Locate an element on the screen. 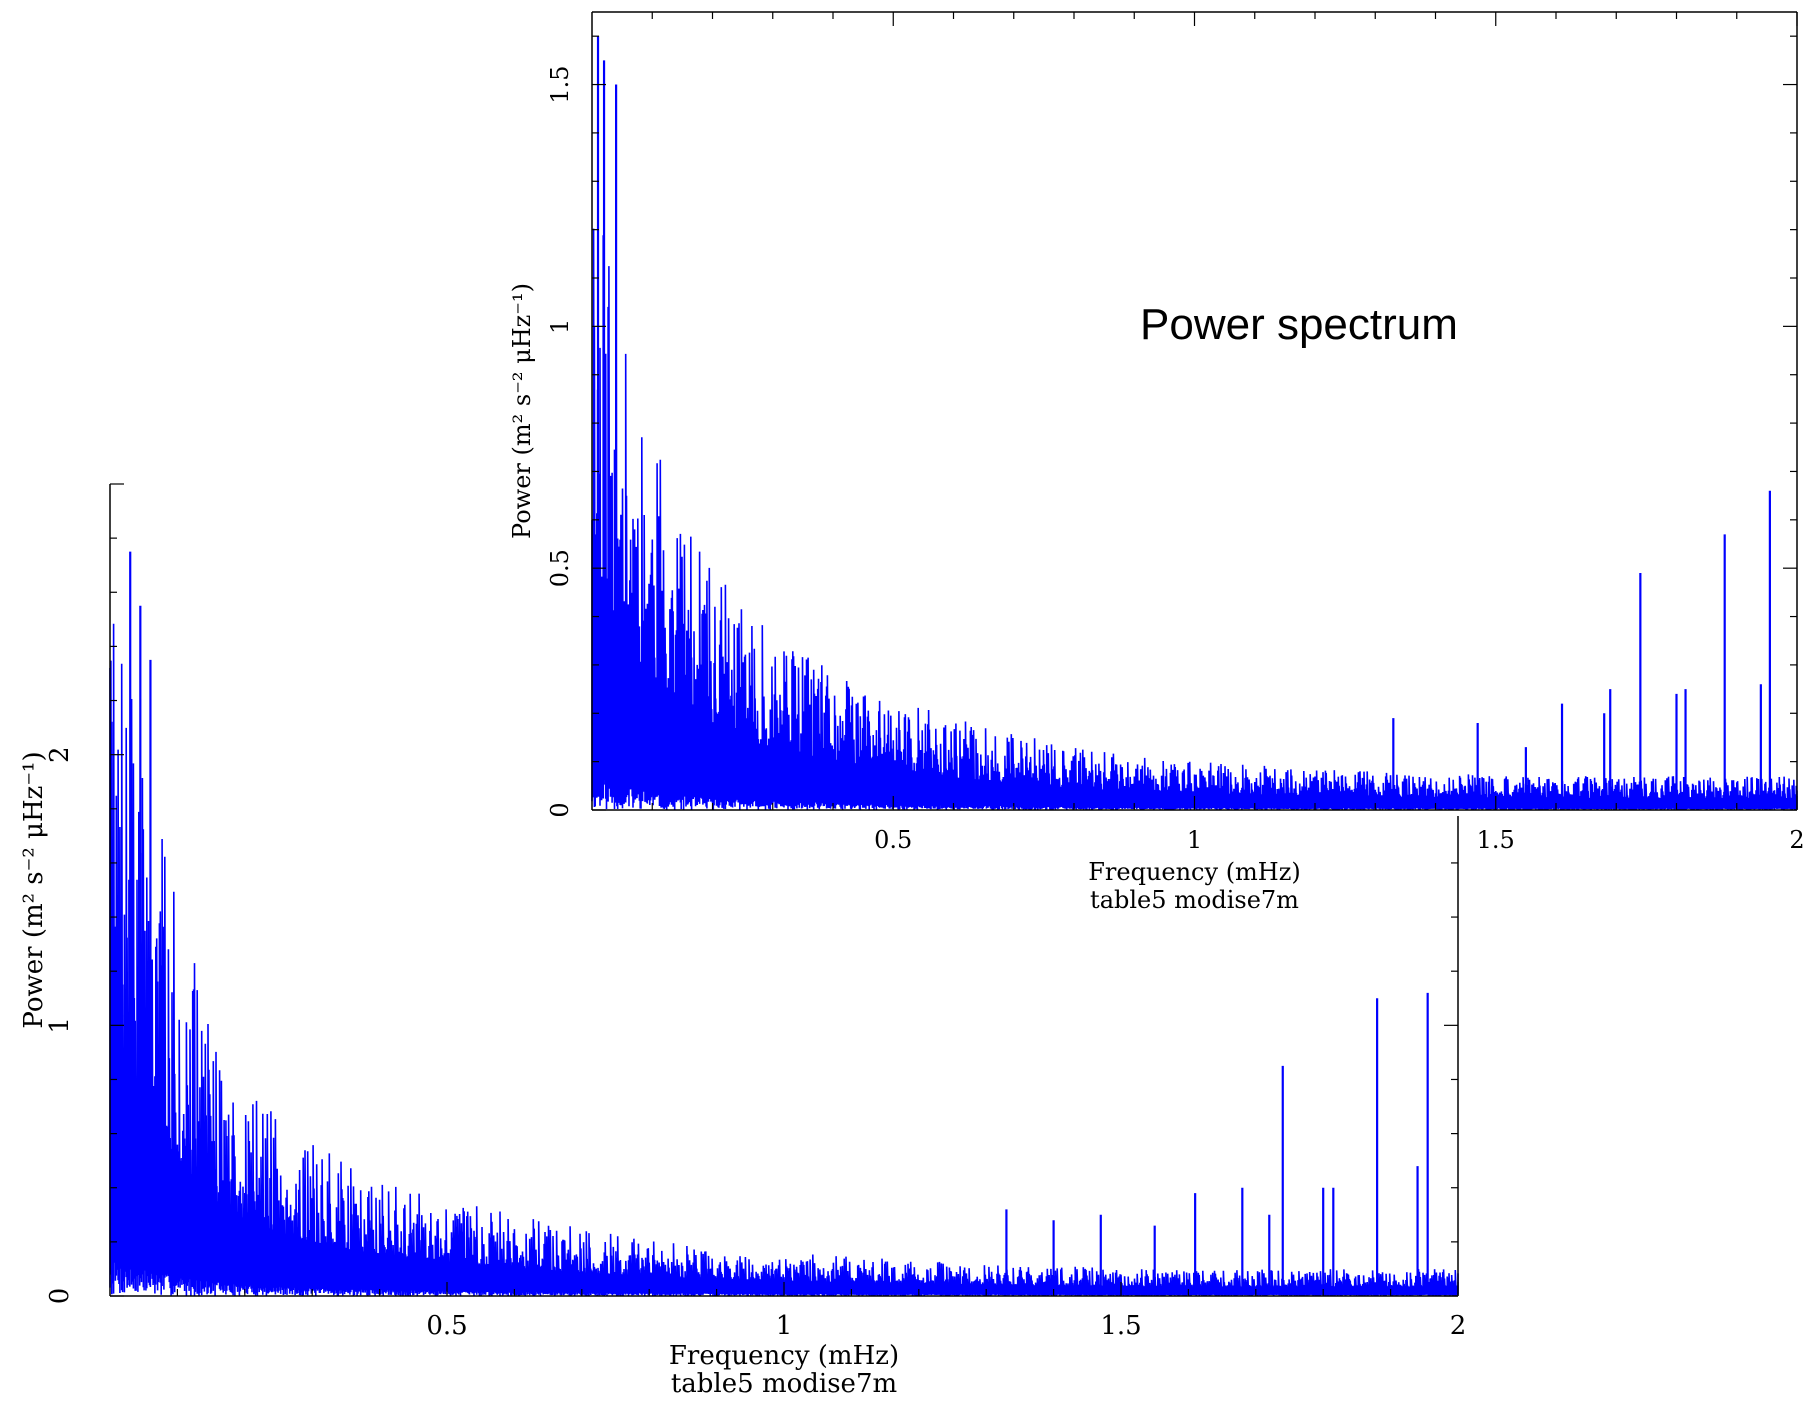 The width and height of the screenshot is (1811, 1402). y-tick-label: 1.5 is located at coordinates (560, 84).